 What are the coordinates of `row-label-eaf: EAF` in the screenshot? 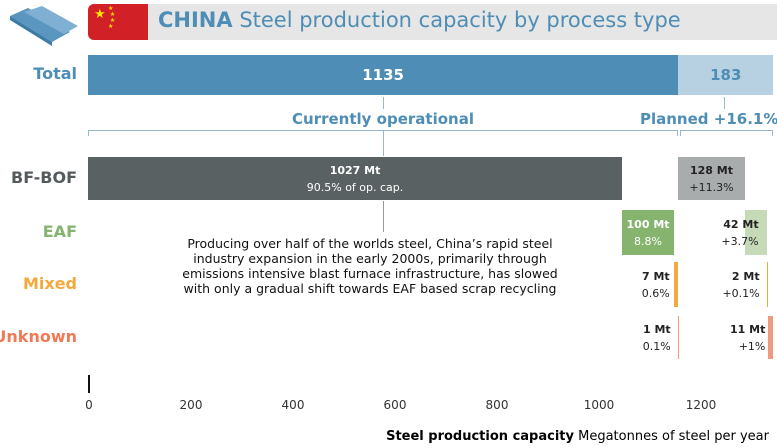 It's located at (59, 231).